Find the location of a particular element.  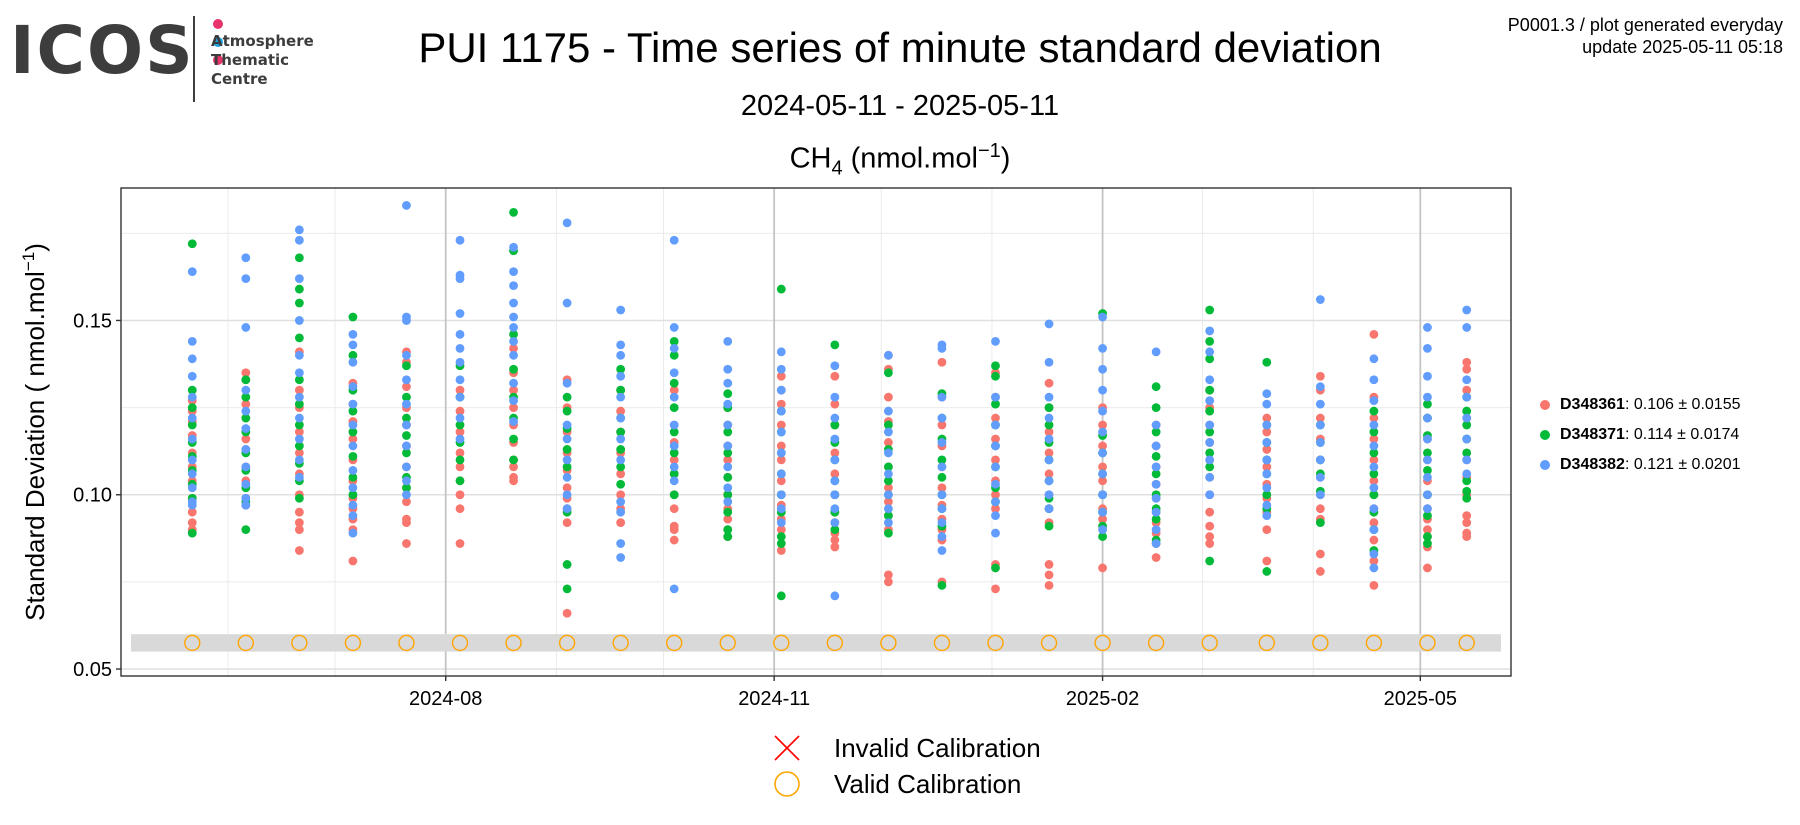

logo-subtitle: Atmosphere Thematic Centre is located at coordinates (262, 60).